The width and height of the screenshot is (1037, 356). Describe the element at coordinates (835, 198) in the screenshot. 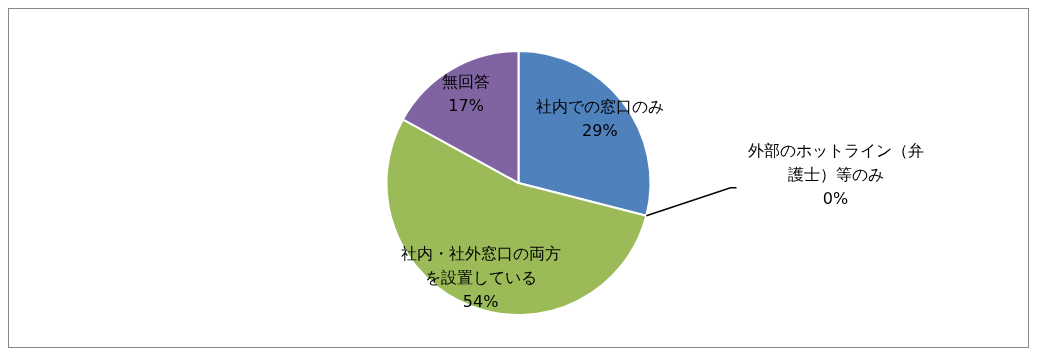

I see `text: 0%` at that location.